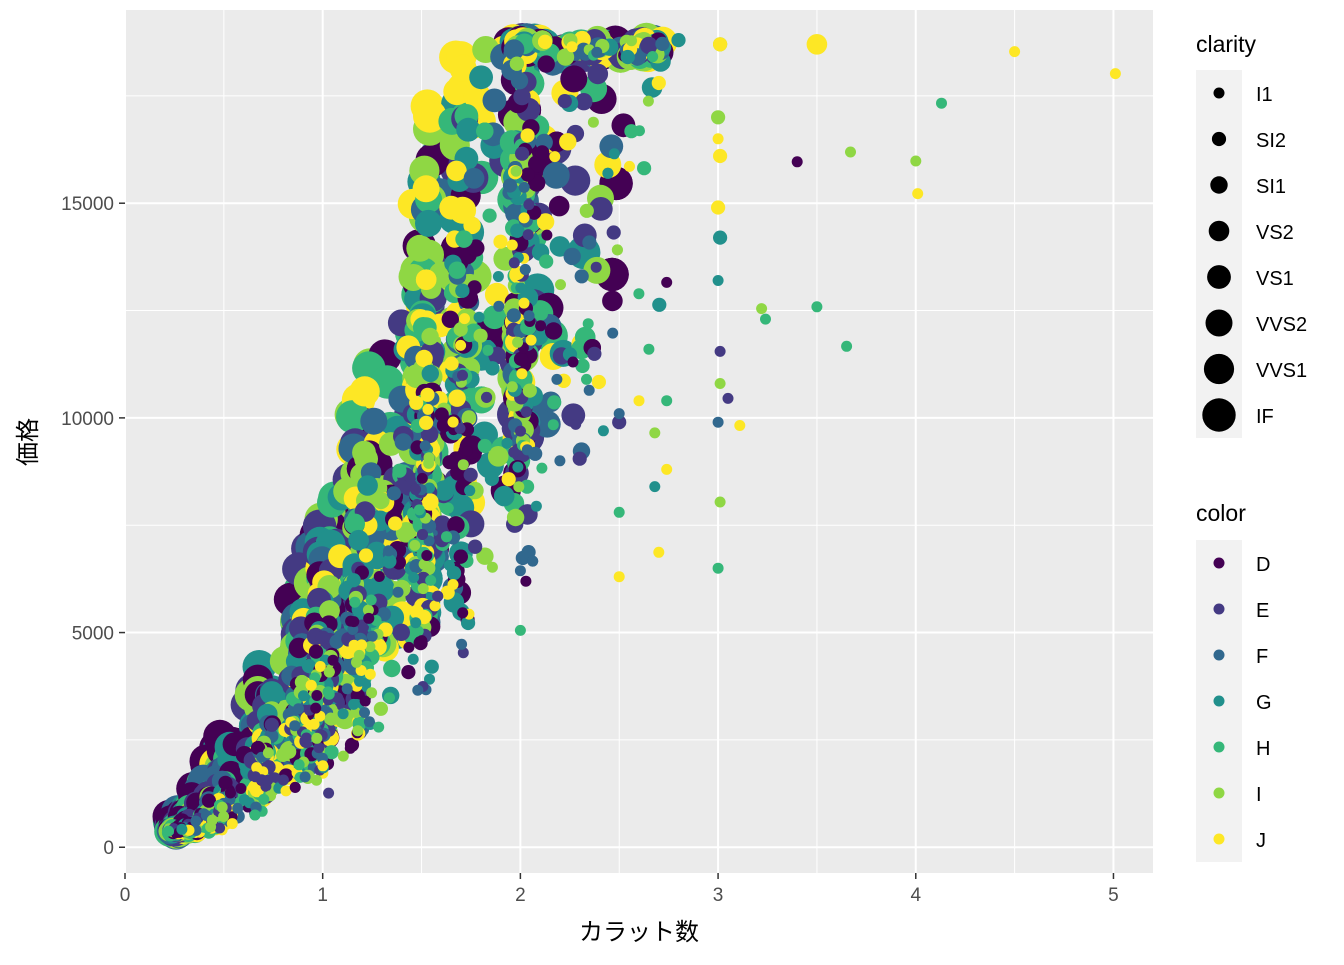 This screenshot has width=1344, height=965. I want to click on clarity-legend-label: SI1, so click(1271, 187).